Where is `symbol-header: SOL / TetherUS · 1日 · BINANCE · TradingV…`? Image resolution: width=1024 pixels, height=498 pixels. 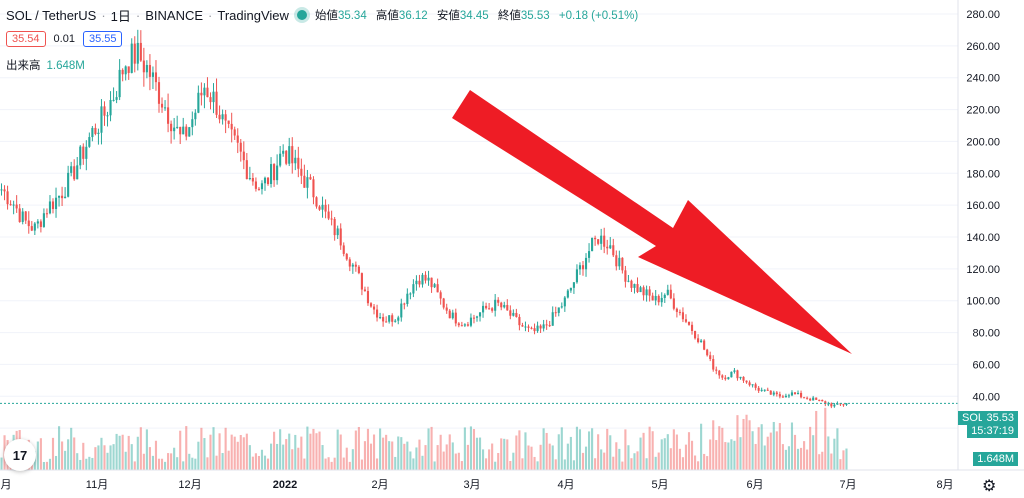
symbol-header: SOL / TetherUS · 1日 · BINANCE · TradingV… is located at coordinates (325, 15).